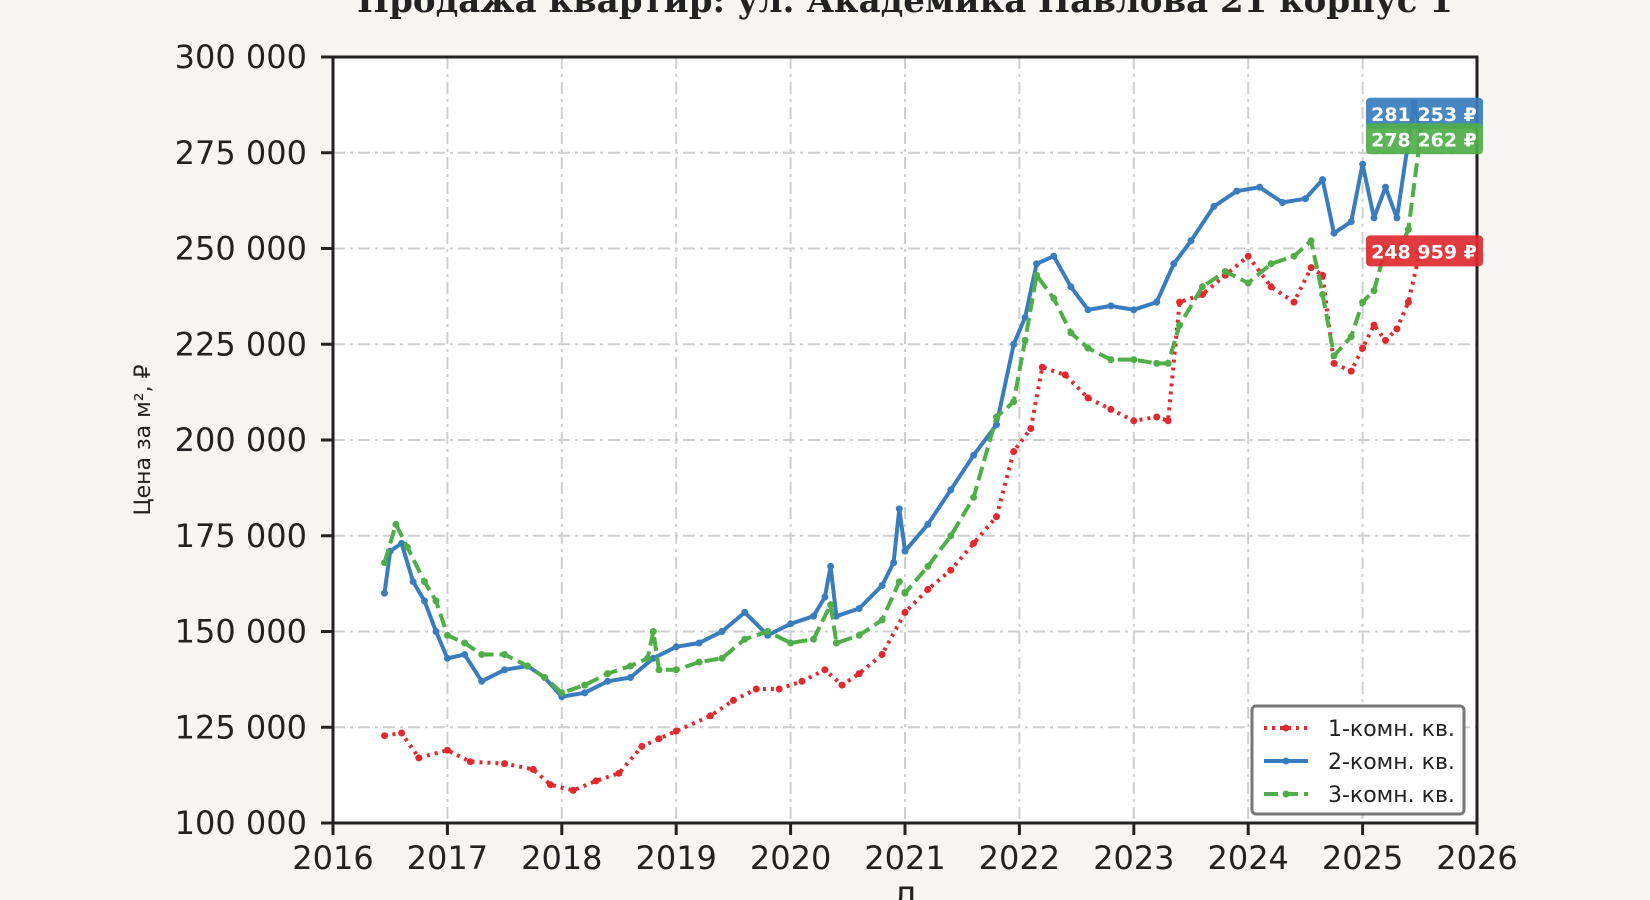 The height and width of the screenshot is (900, 1650). What do you see at coordinates (1424, 115) in the screenshot?
I see `end-label-text: 281 253 ₽` at bounding box center [1424, 115].